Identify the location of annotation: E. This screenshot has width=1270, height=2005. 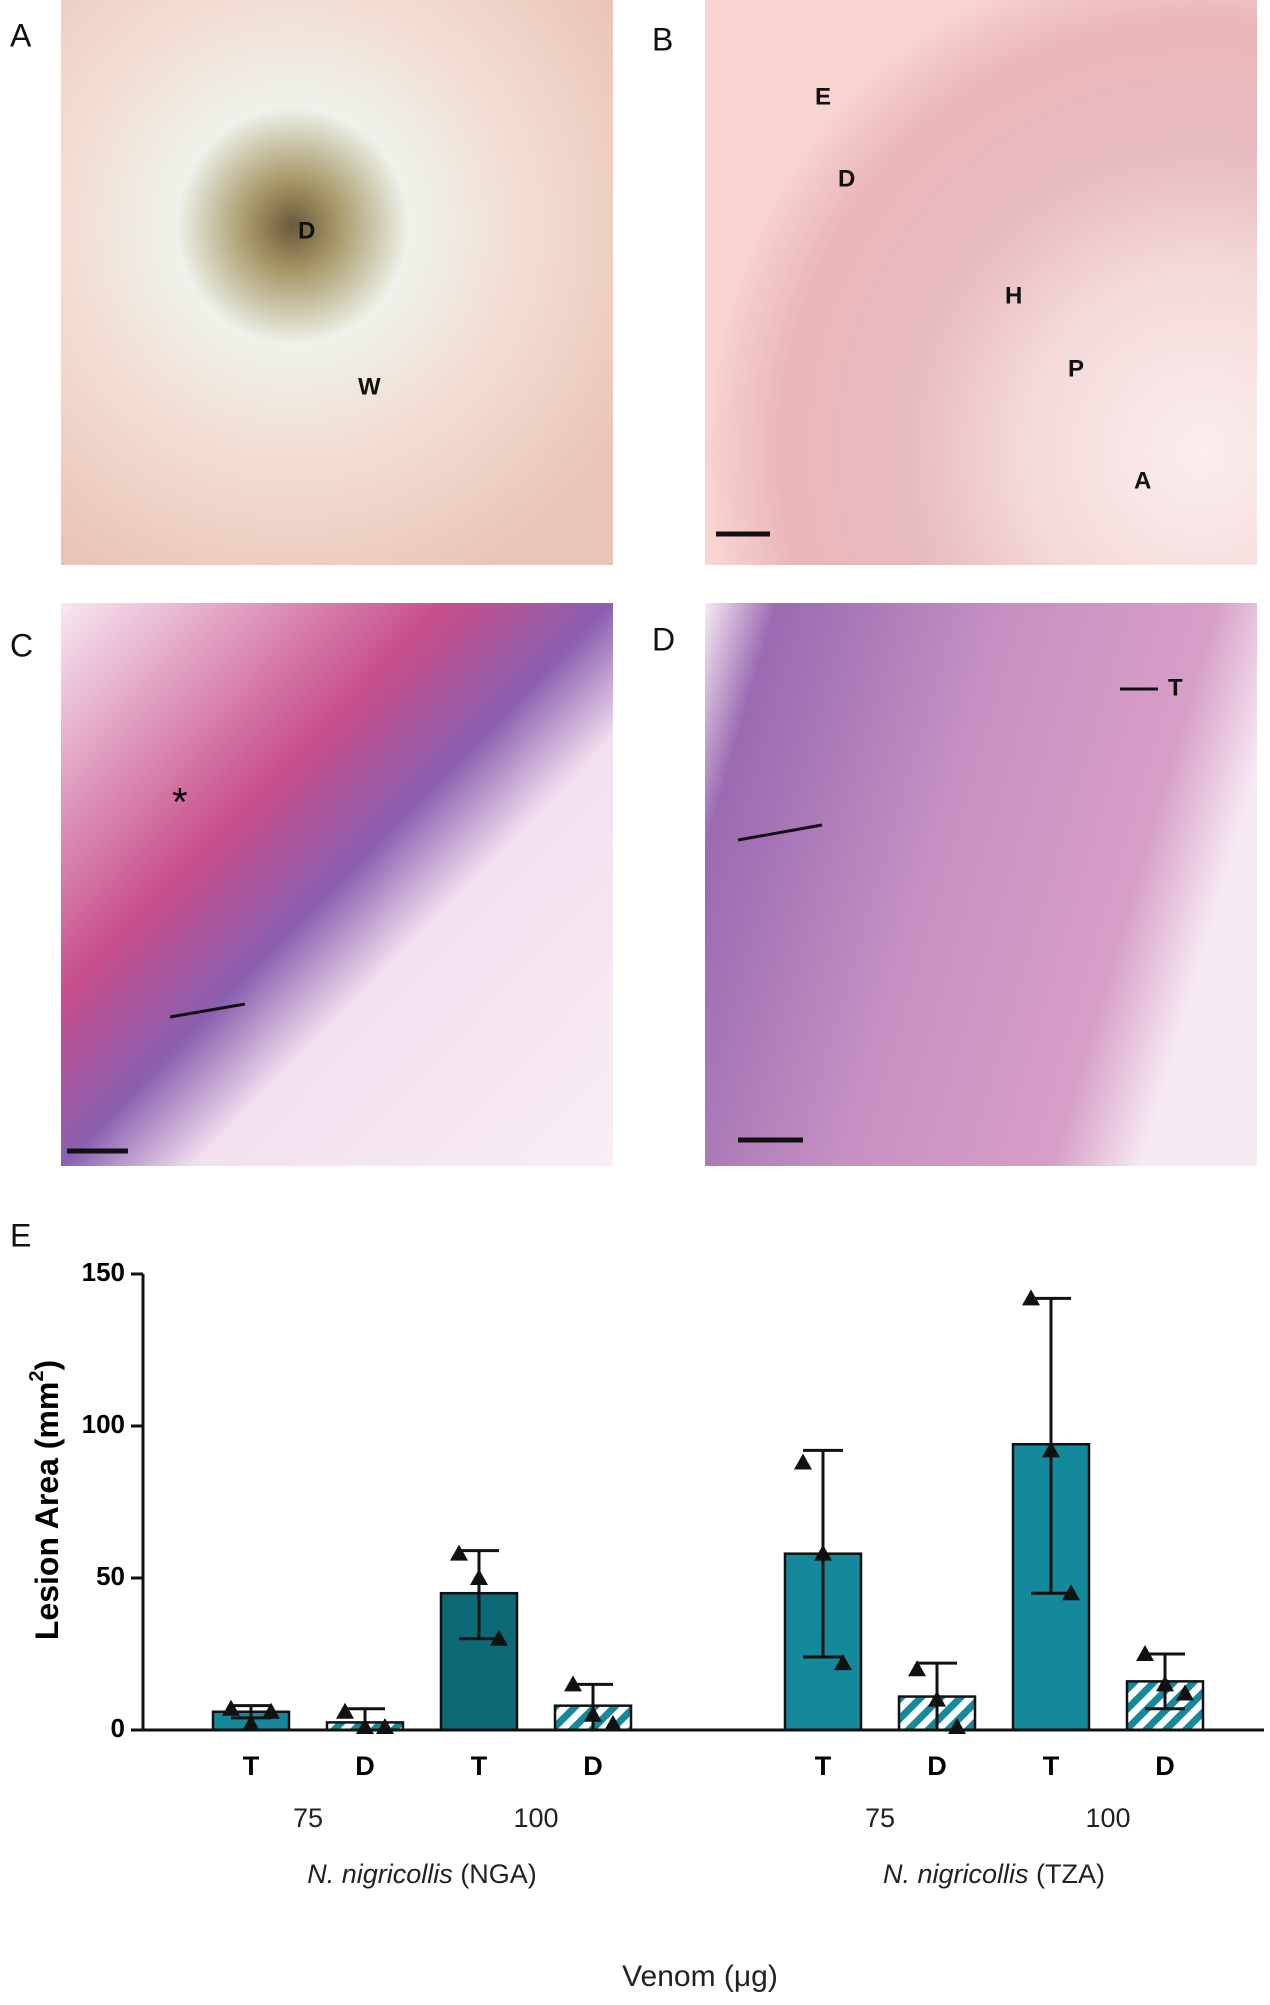
(823, 96).